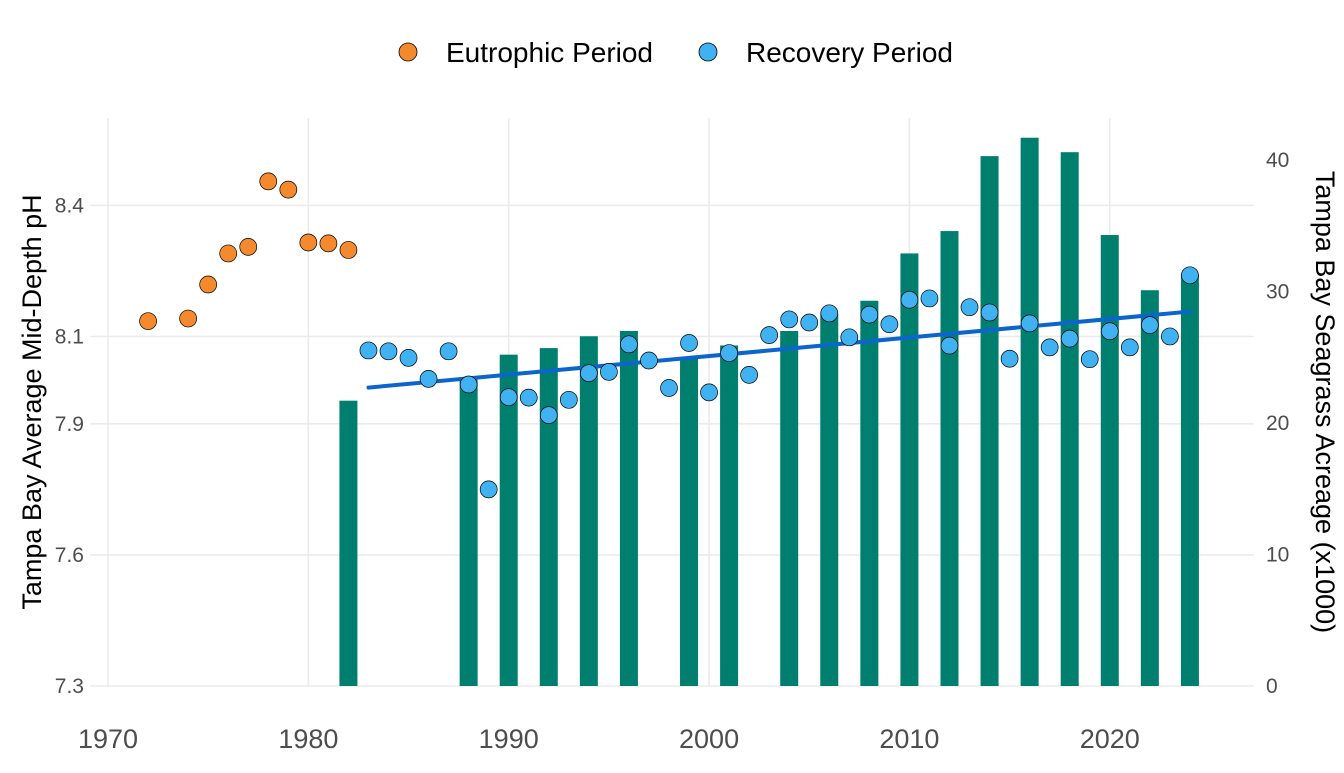 Image resolution: width=1344 pixels, height=773 pixels. I want to click on recovery-point-2020, so click(1109, 331).